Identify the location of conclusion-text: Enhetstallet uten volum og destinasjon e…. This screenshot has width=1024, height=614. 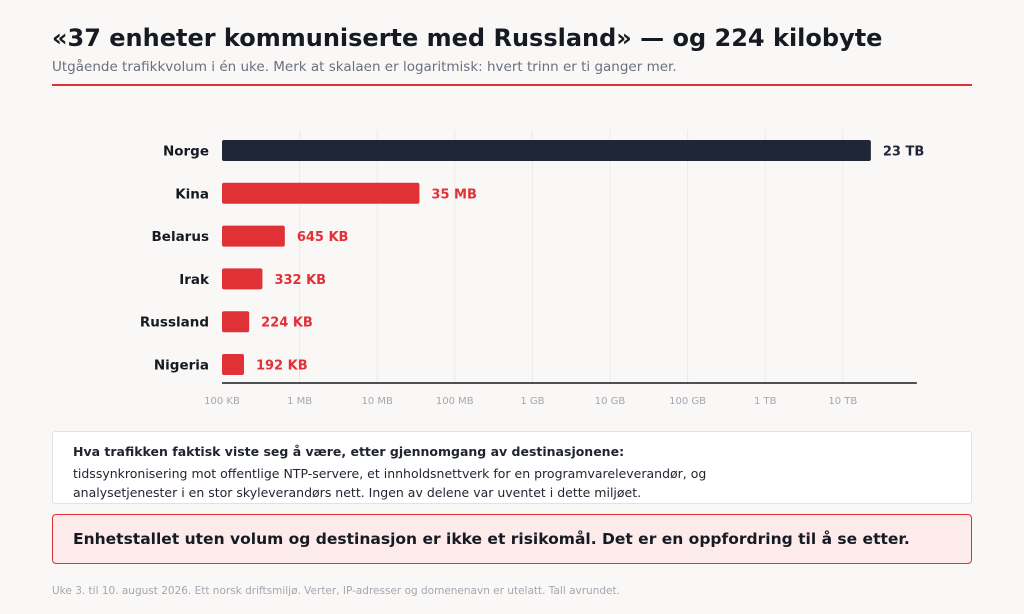
(491, 539).